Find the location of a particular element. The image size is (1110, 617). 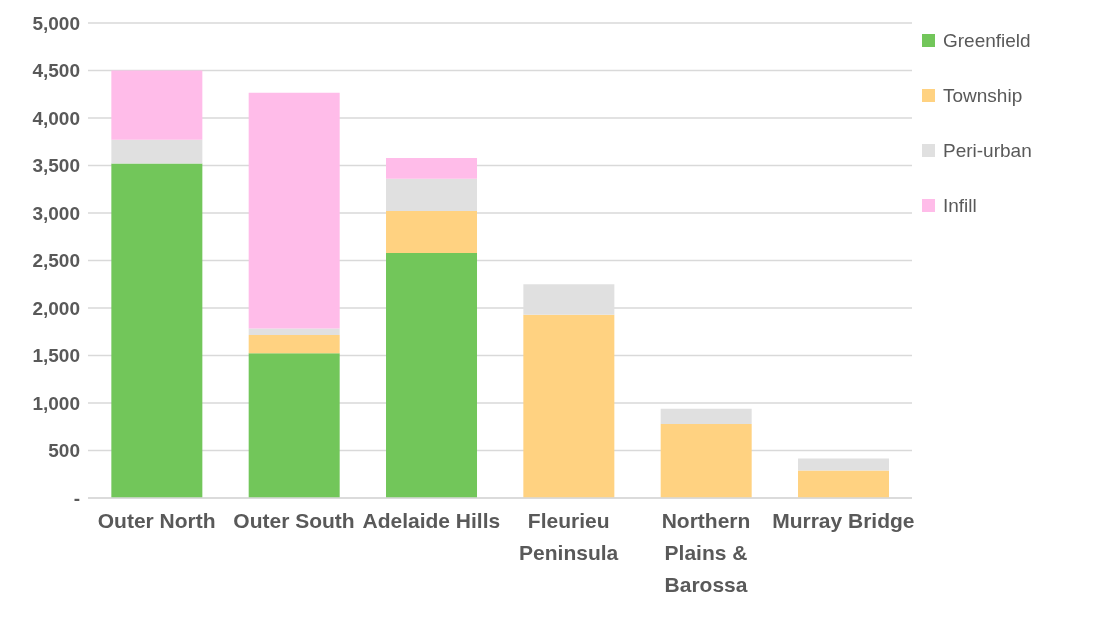

y-tick-label: 2,500 is located at coordinates (56, 261).